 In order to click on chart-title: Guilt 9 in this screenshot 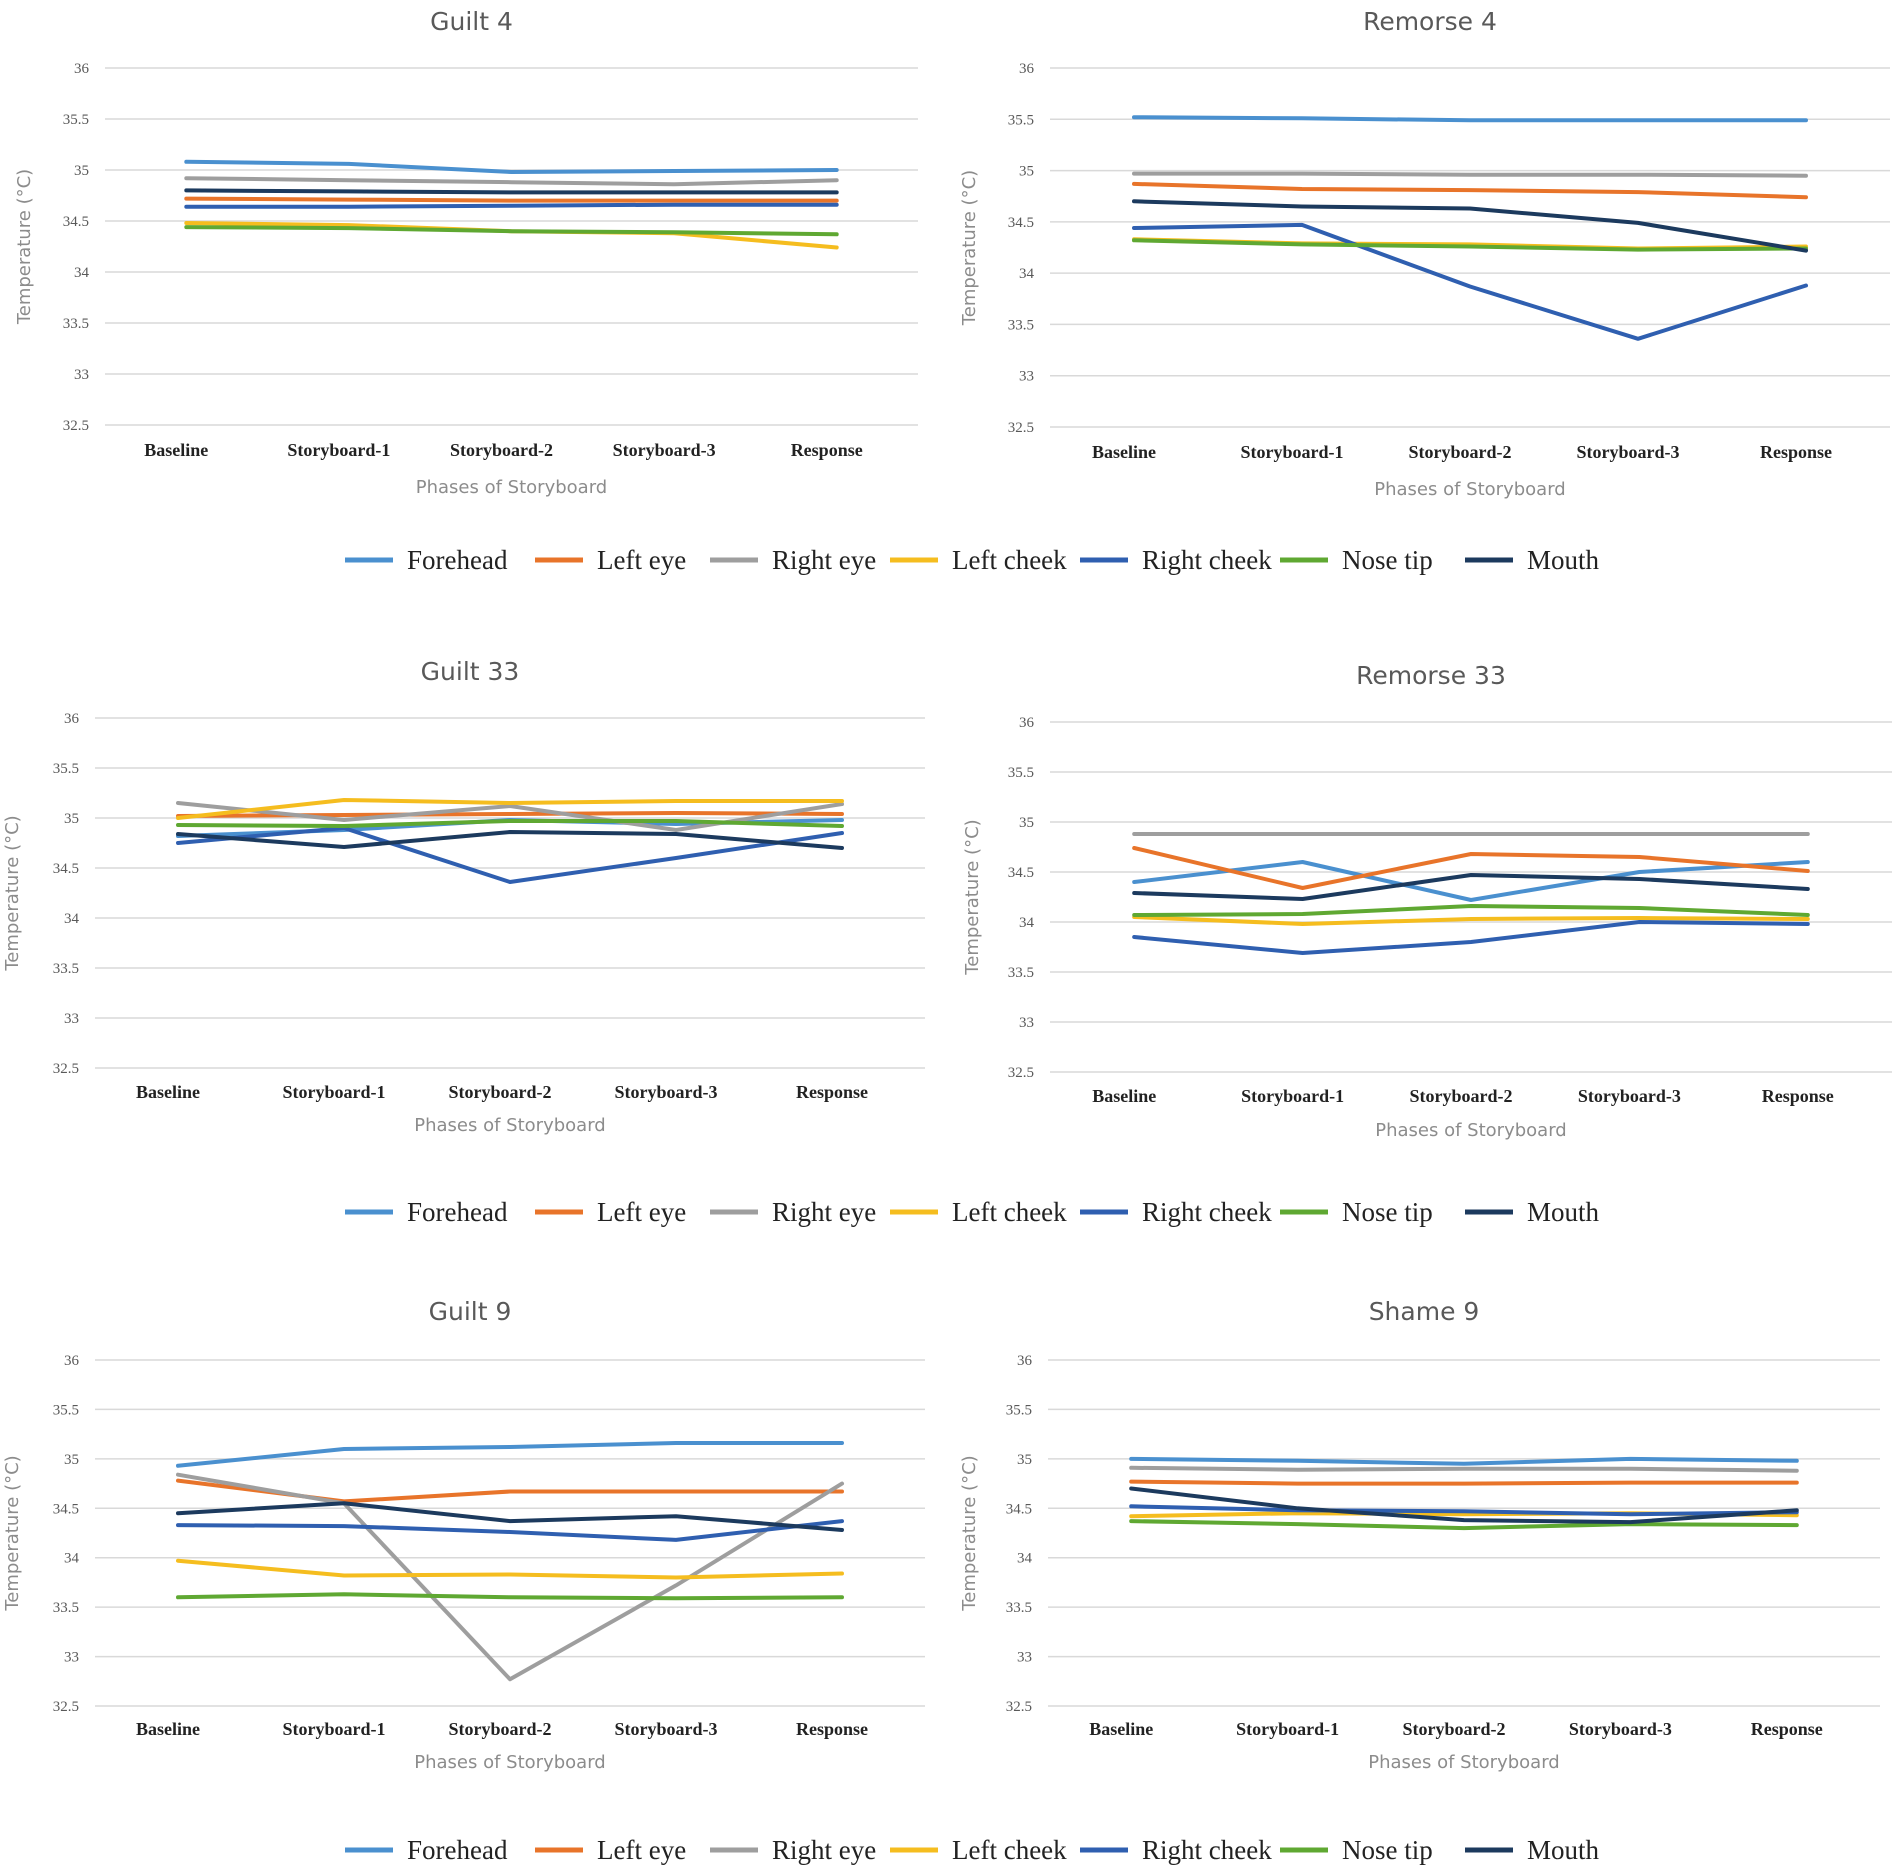, I will do `click(470, 1311)`.